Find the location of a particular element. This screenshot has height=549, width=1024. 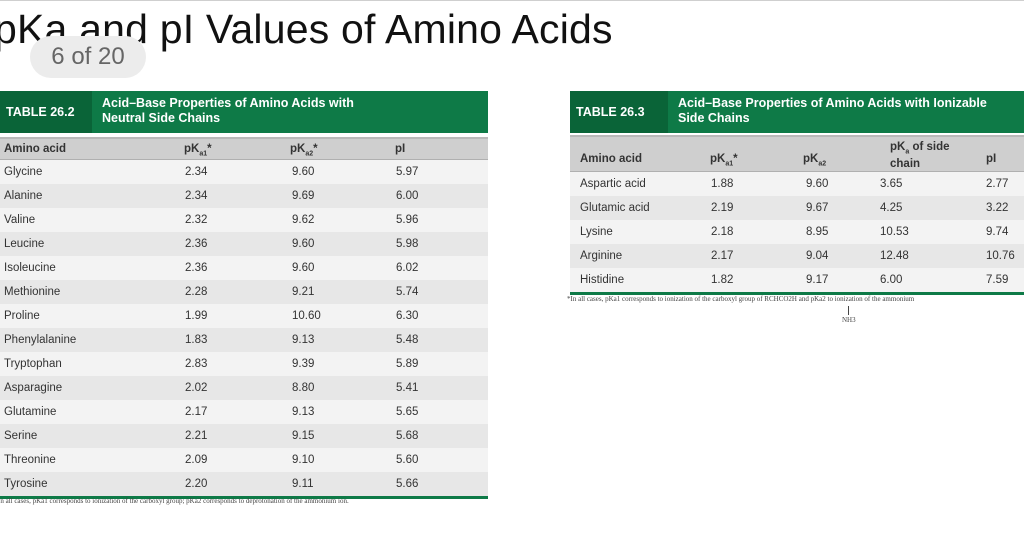

cell-value: 9.13 is located at coordinates (303, 412).